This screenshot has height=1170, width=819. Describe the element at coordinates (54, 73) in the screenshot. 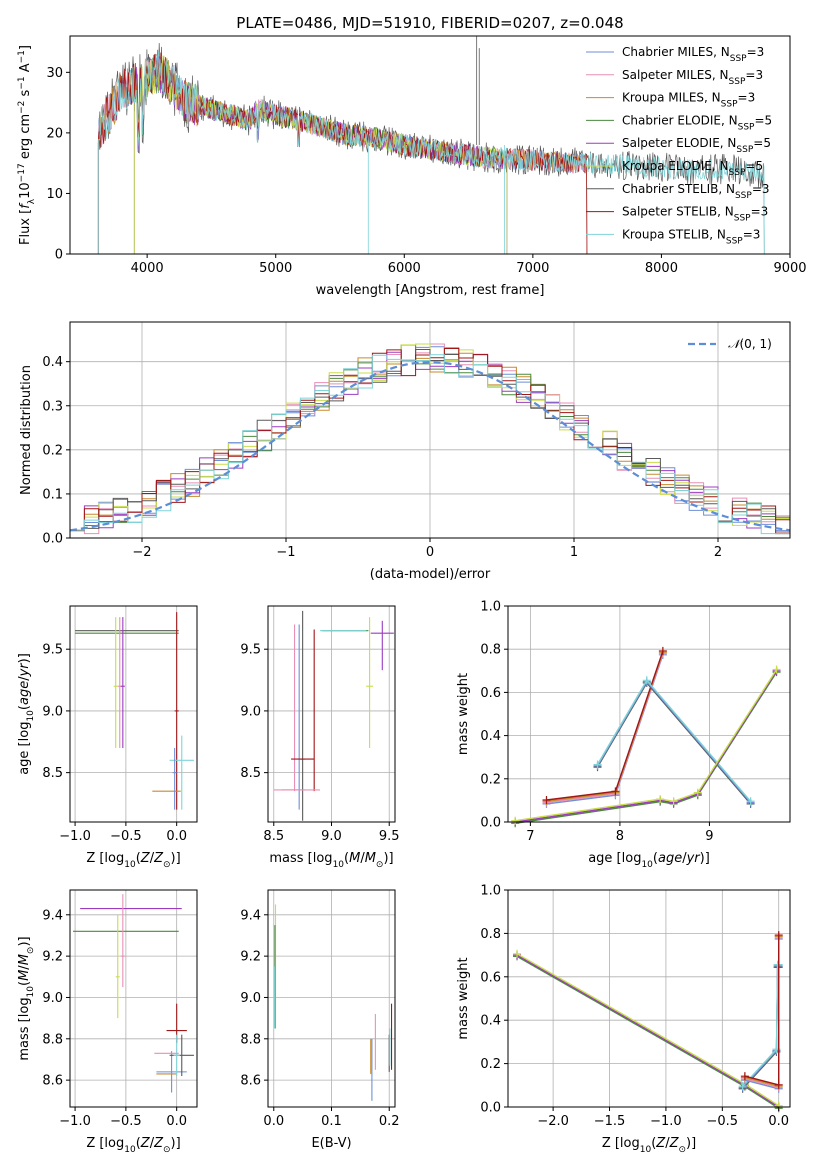

I see `y-tick-label: 30` at that location.